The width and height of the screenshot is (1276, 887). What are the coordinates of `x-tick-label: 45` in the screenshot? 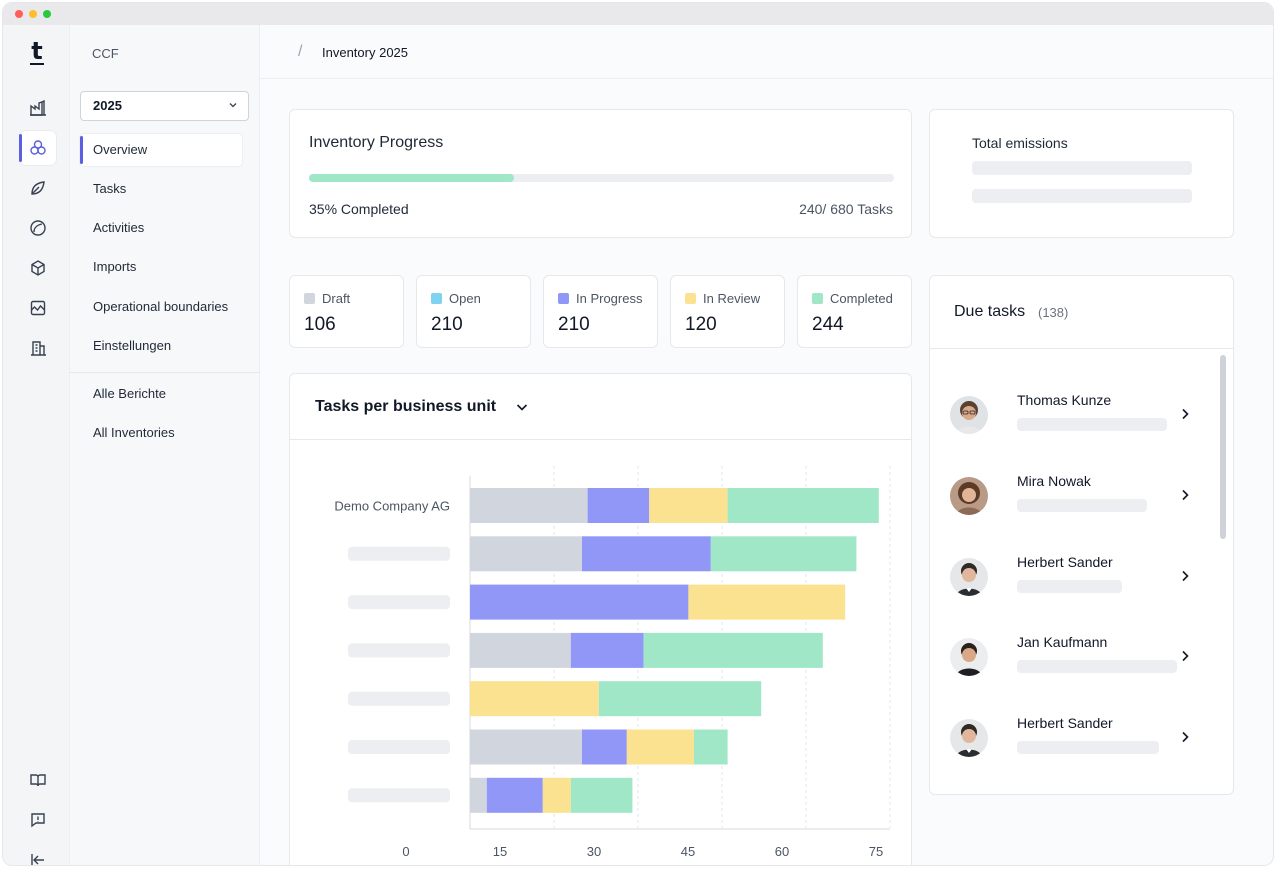 It's located at (688, 851).